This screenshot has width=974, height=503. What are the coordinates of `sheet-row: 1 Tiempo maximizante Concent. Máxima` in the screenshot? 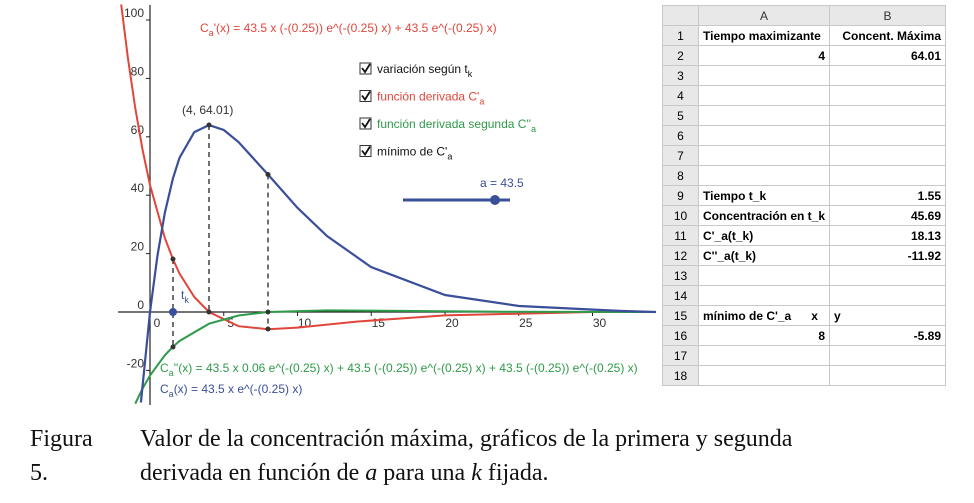 It's located at (804, 35).